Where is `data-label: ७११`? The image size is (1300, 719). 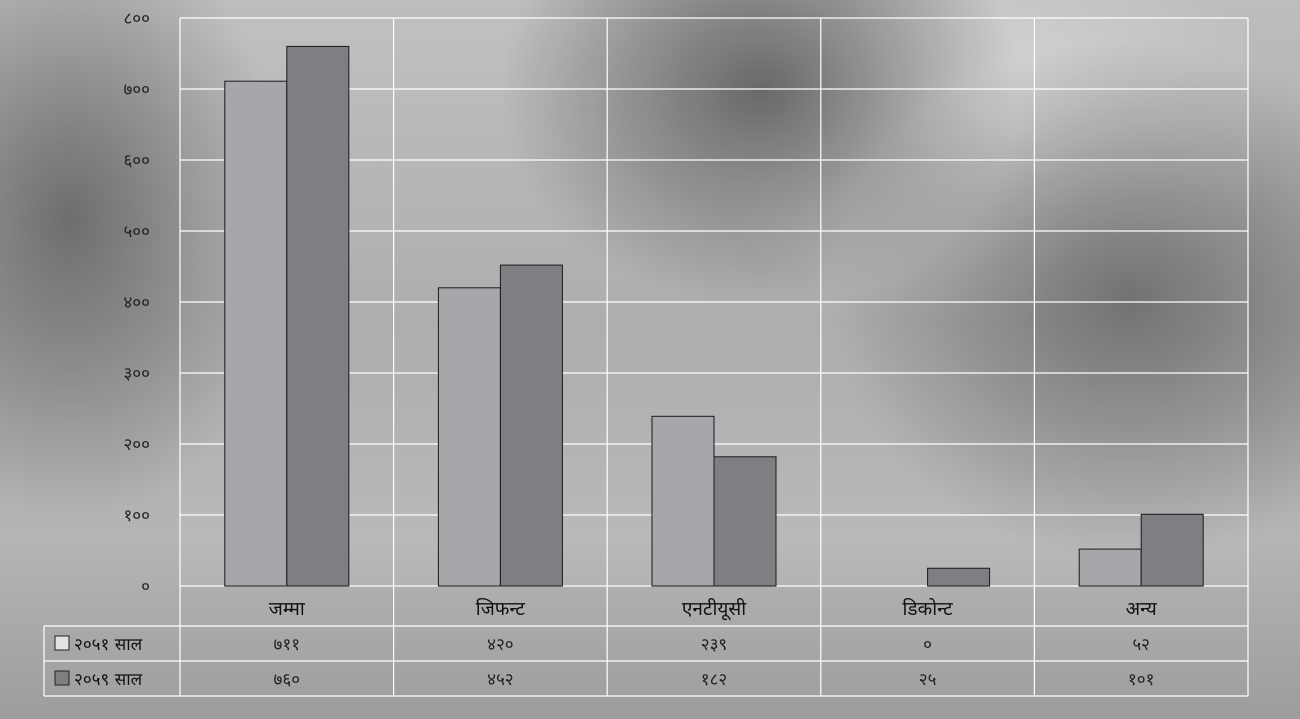 data-label: ७११ is located at coordinates (287, 645).